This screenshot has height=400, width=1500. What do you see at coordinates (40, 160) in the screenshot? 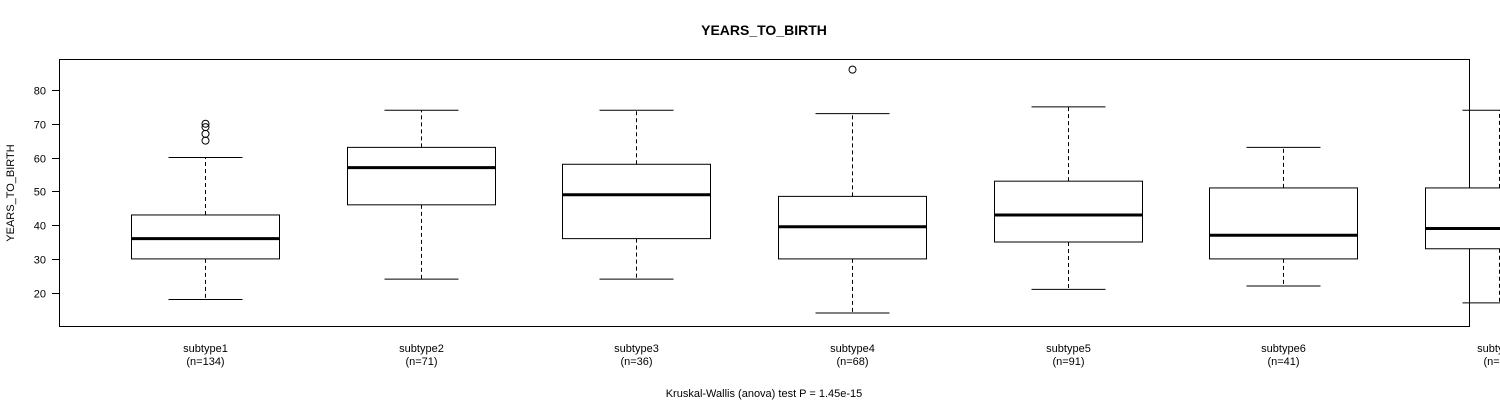
I see `y-tick-label: 60` at bounding box center [40, 160].